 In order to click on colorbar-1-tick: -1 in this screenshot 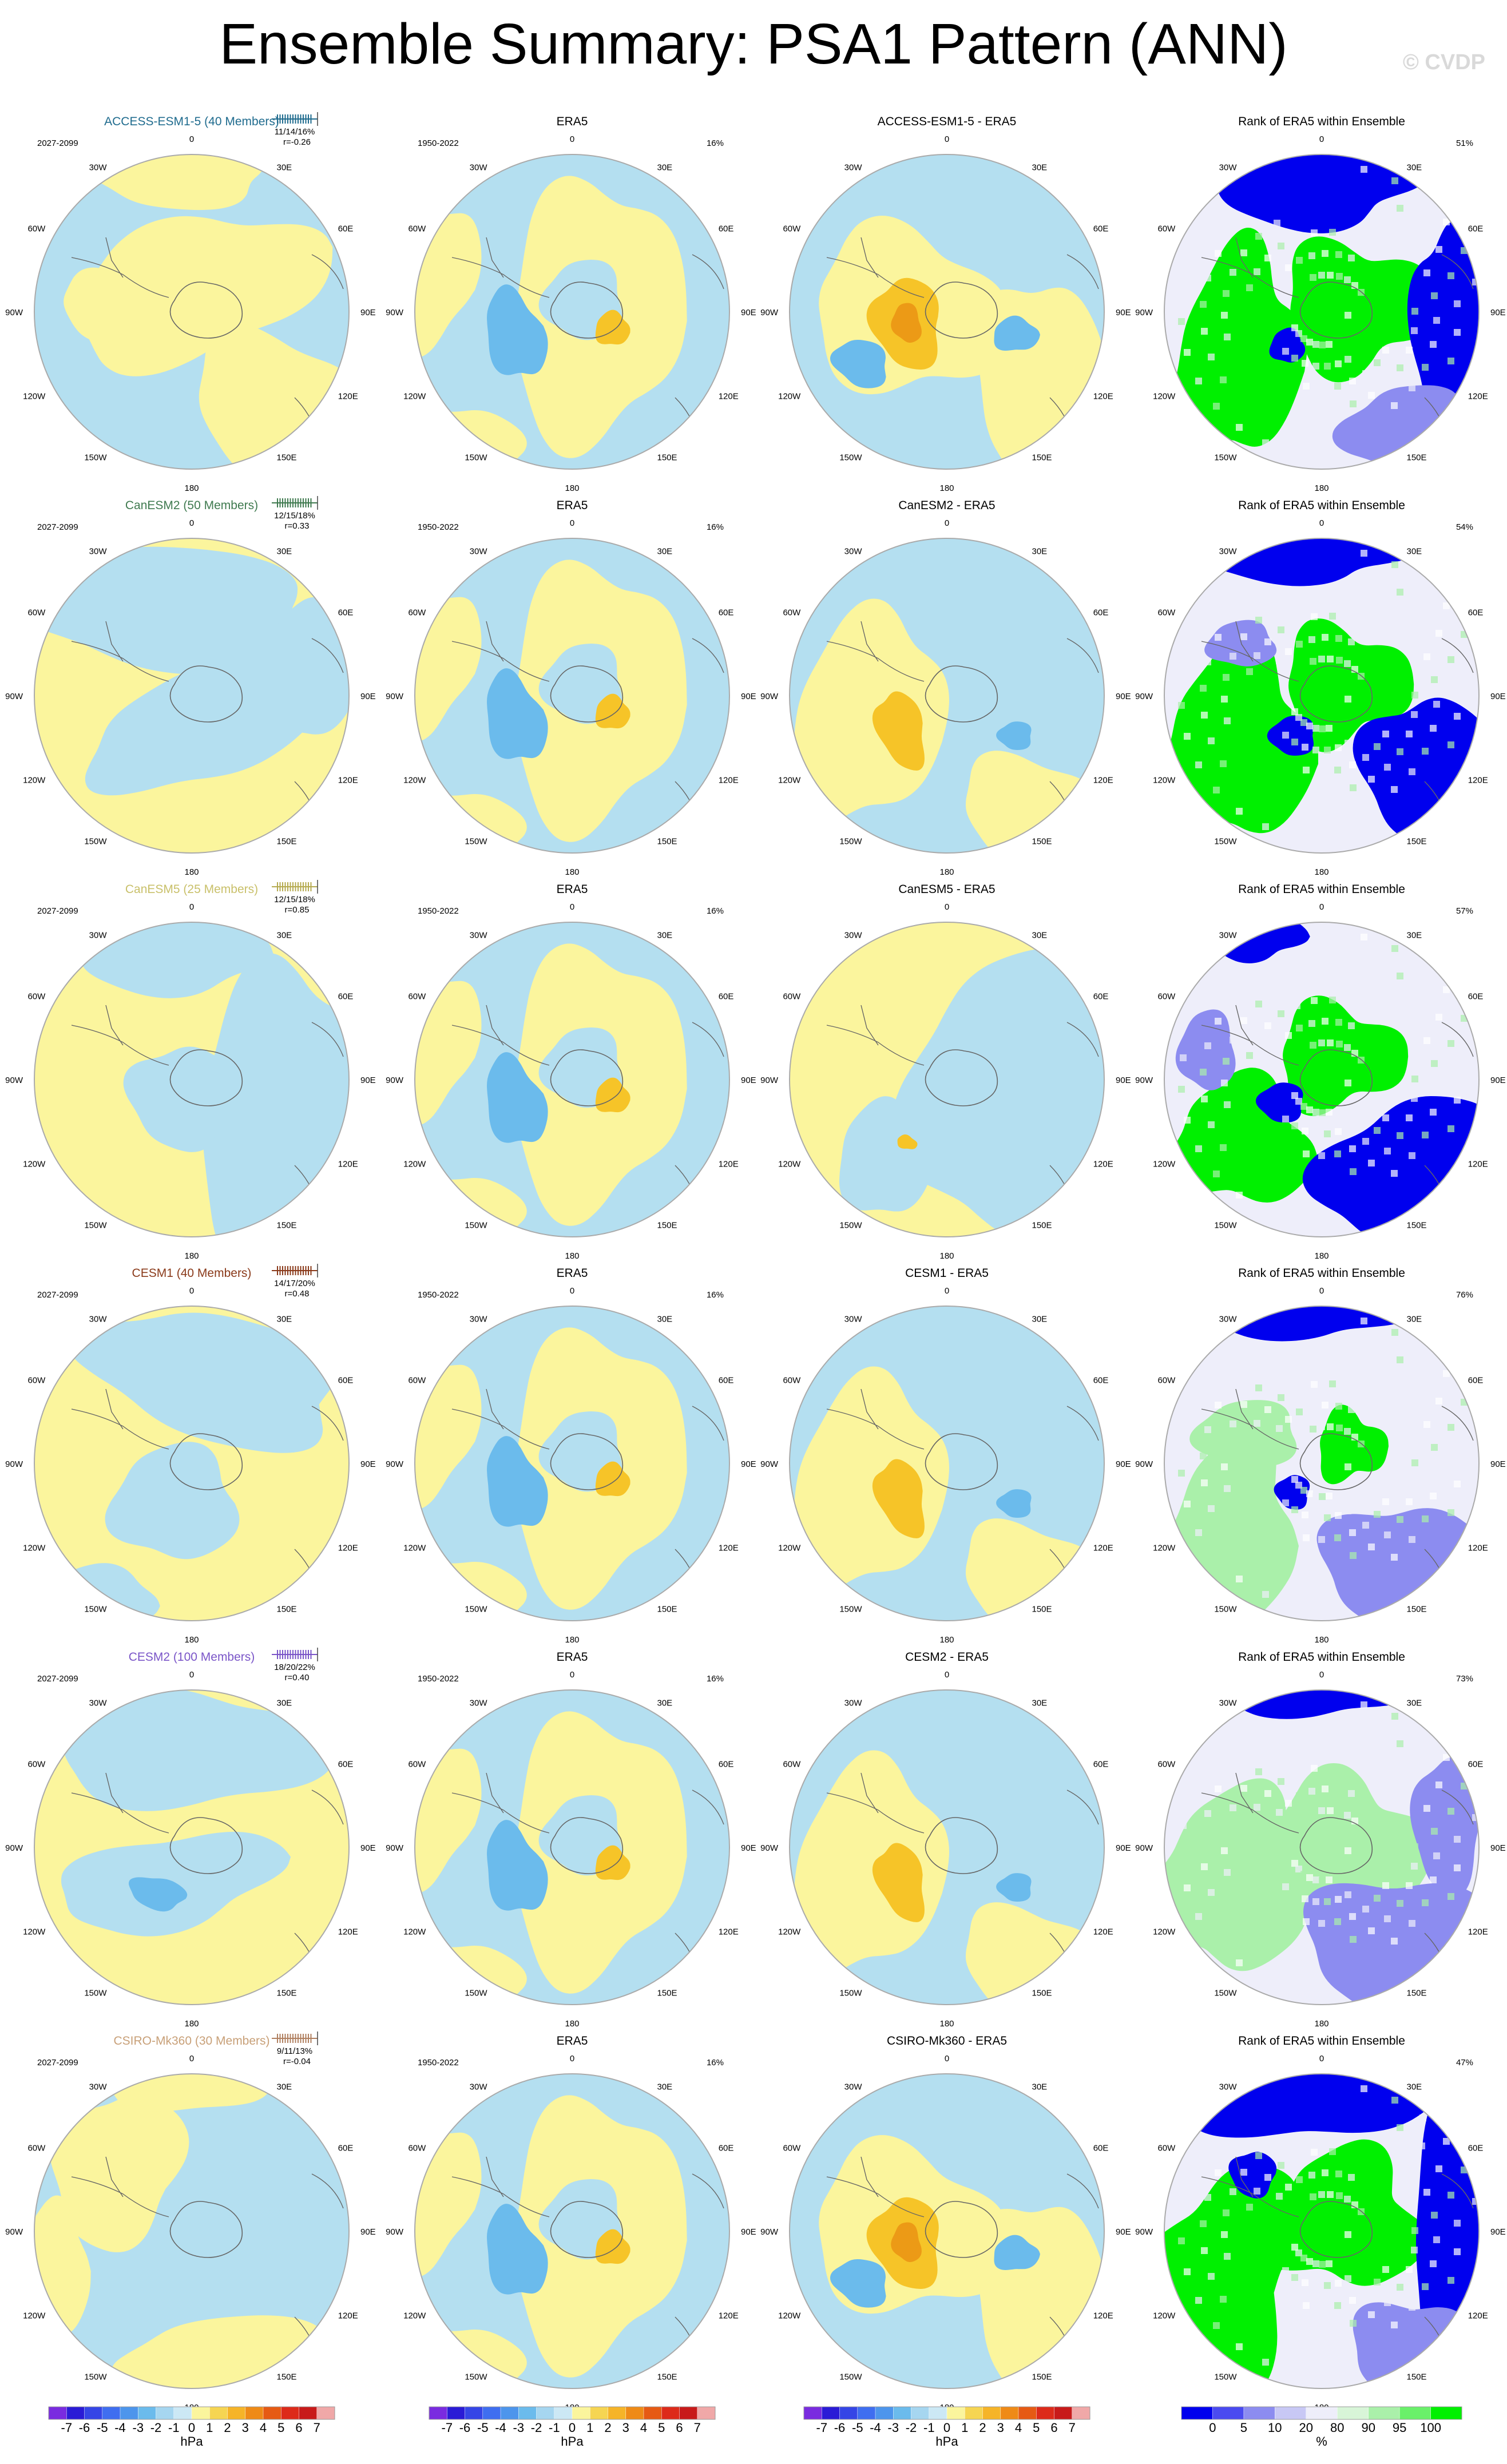, I will do `click(554, 2428)`.